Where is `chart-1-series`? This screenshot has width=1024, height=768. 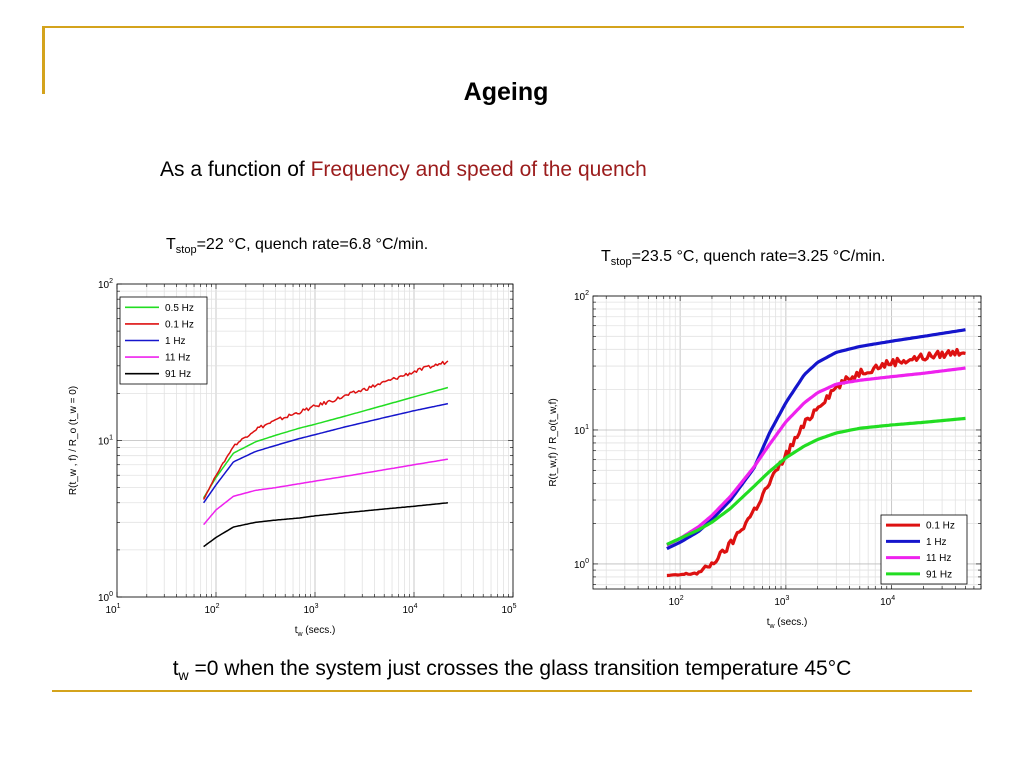
chart-1-series is located at coordinates (325, 454).